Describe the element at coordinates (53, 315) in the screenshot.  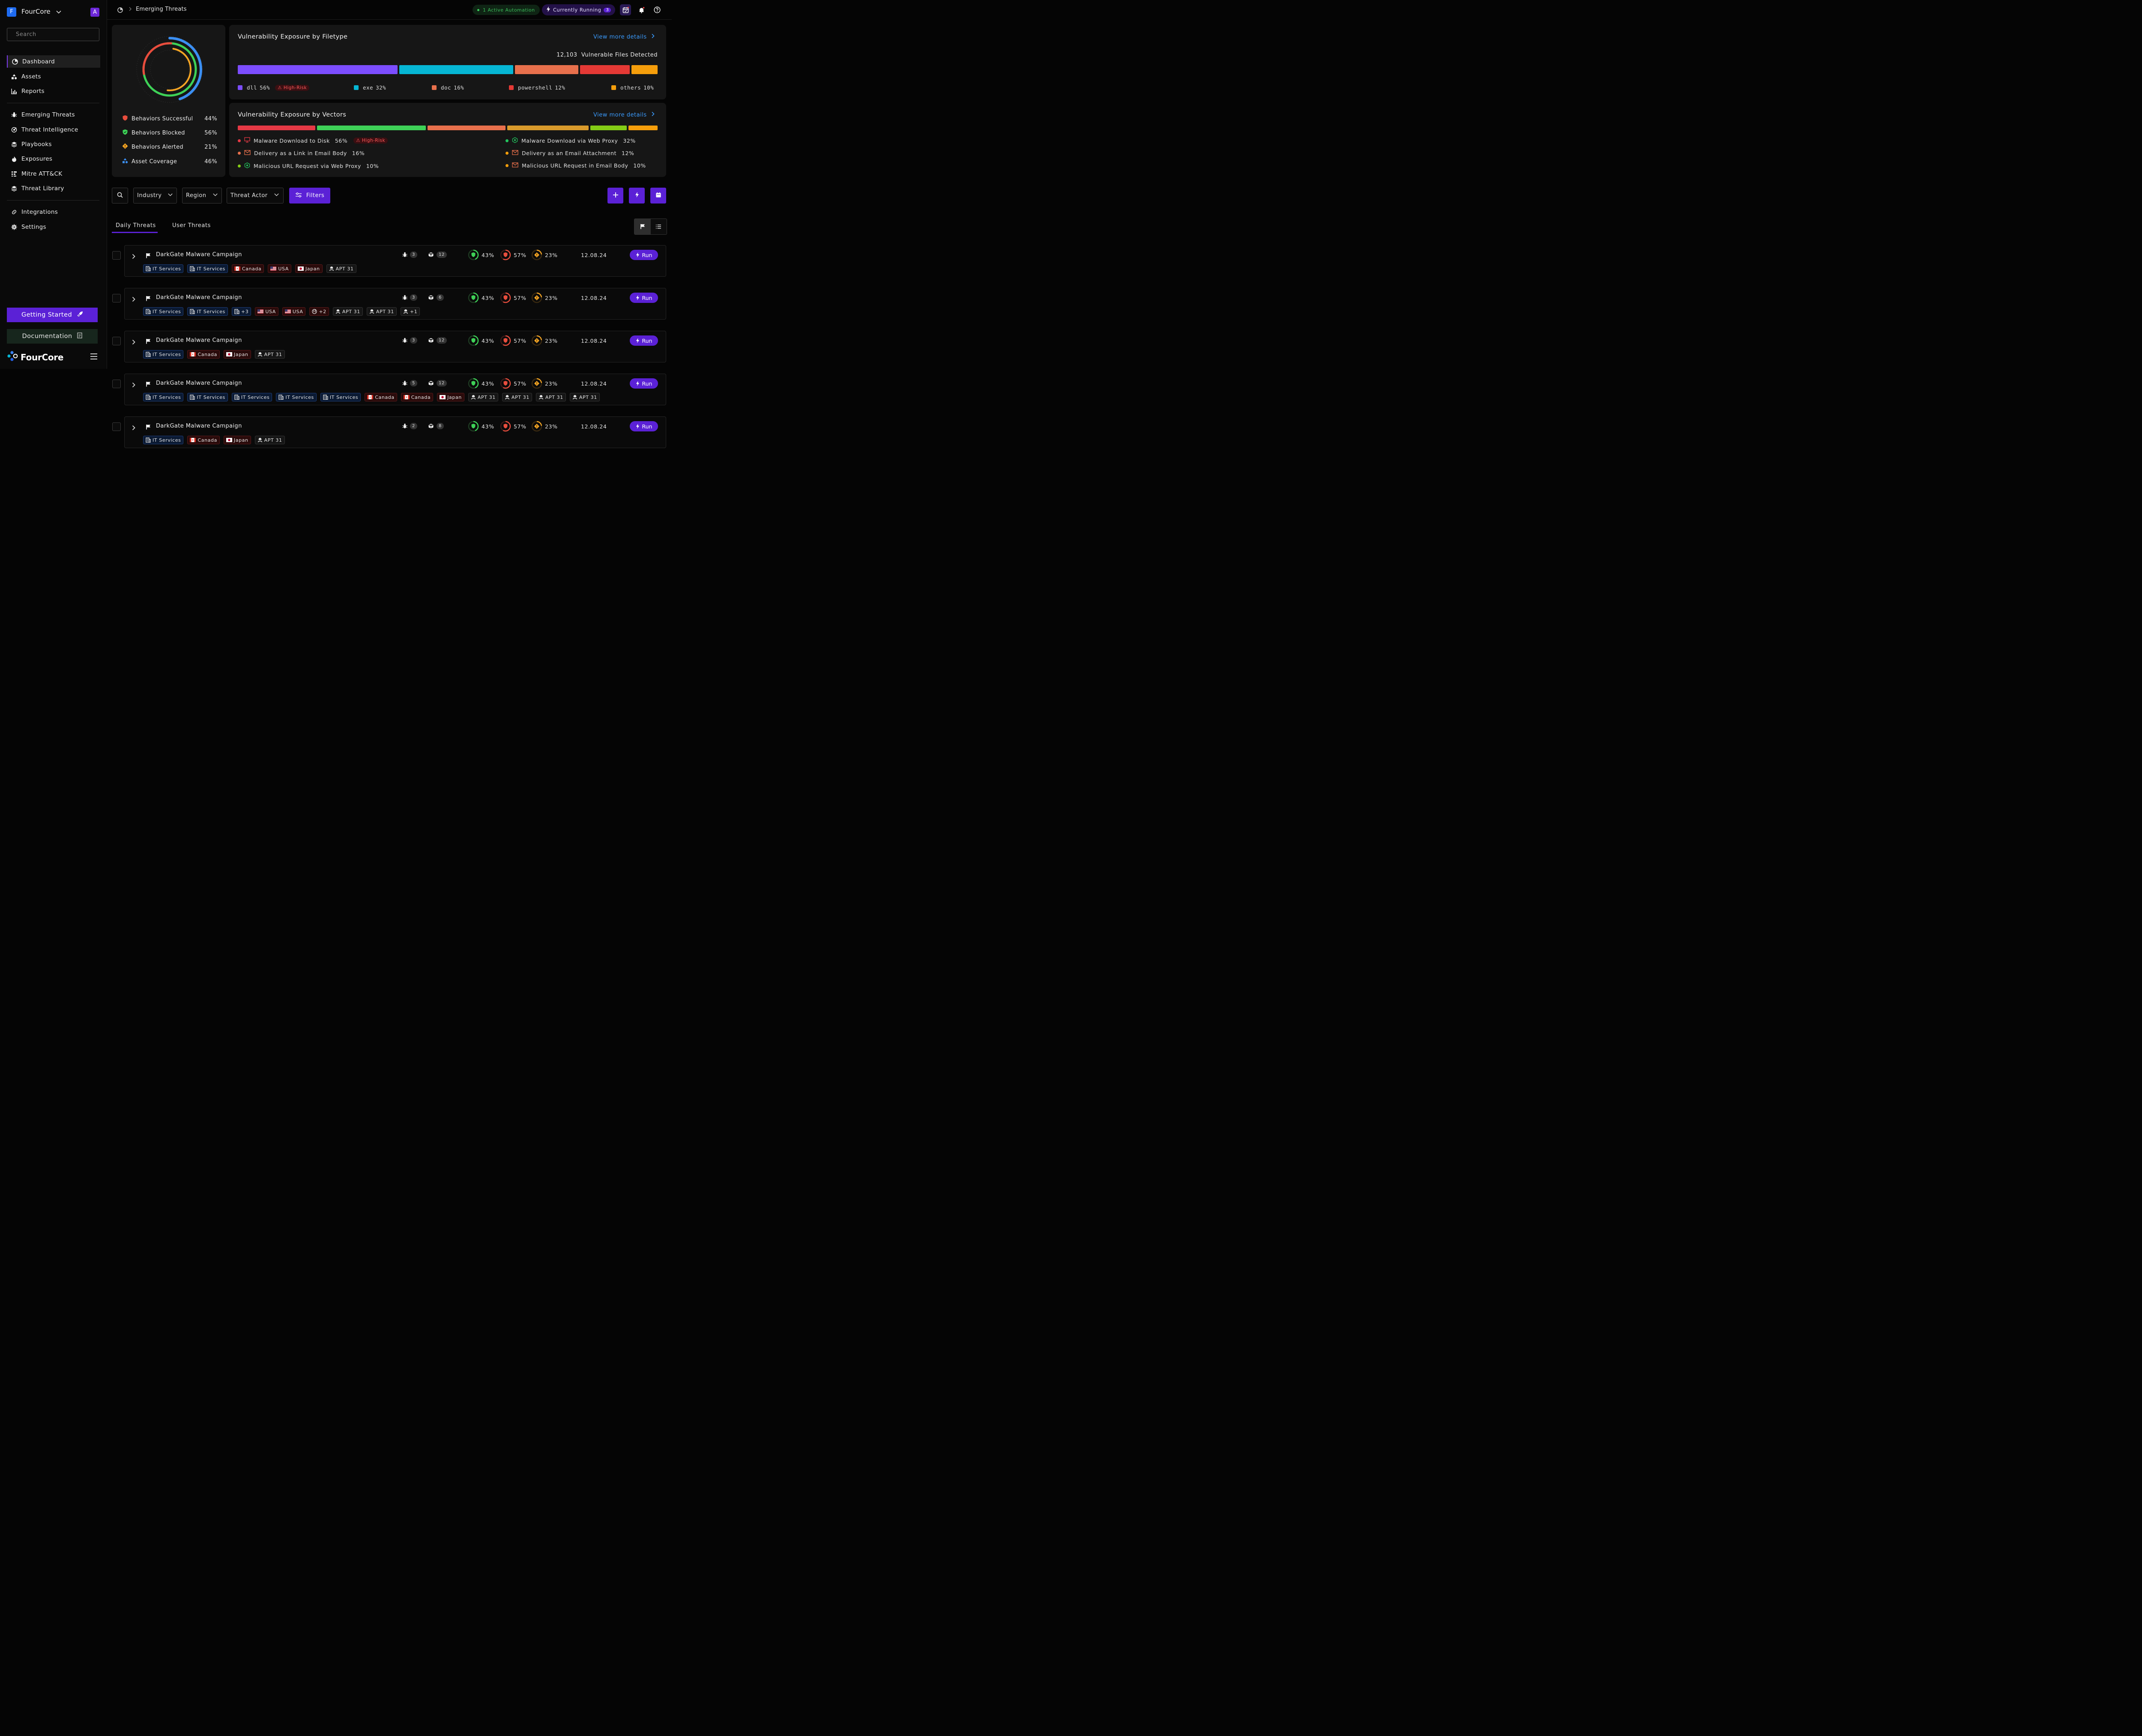
I see `getting-started-button: Getting Started` at that location.